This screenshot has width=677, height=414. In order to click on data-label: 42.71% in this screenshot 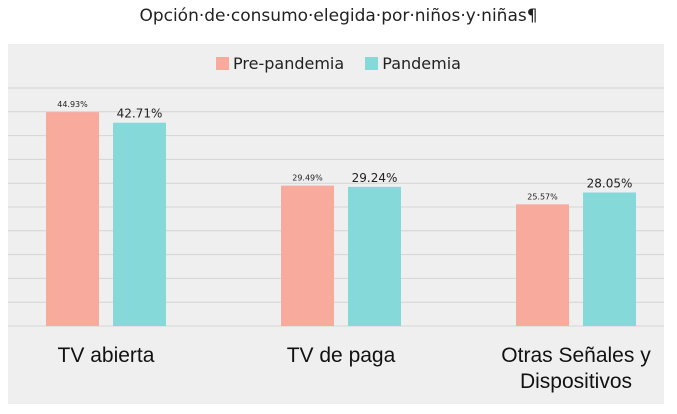, I will do `click(140, 114)`.